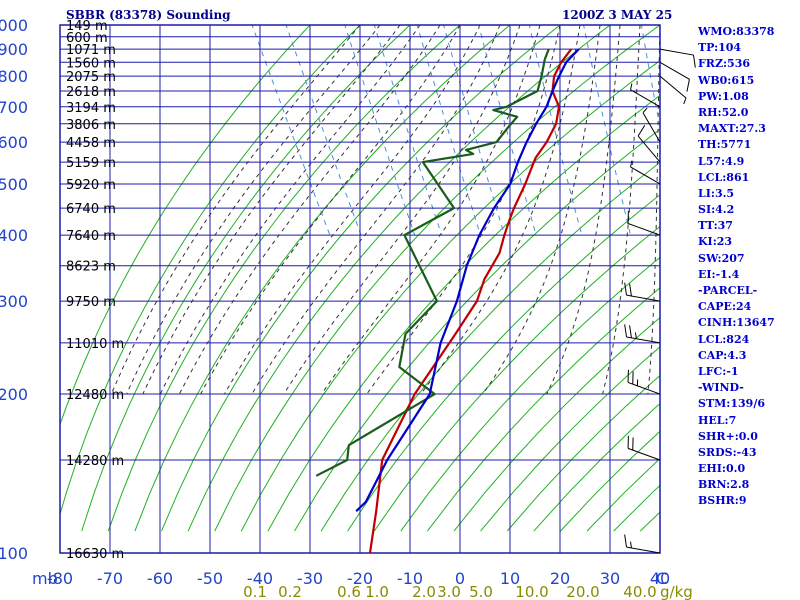 The width and height of the screenshot is (800, 600). Describe the element at coordinates (731, 404) in the screenshot. I see `index-row: STM:139/6` at that location.